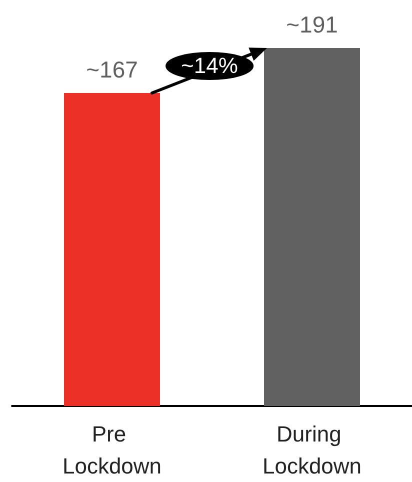 Image resolution: width=412 pixels, height=482 pixels. I want to click on annotation: ~14%, so click(209, 66).